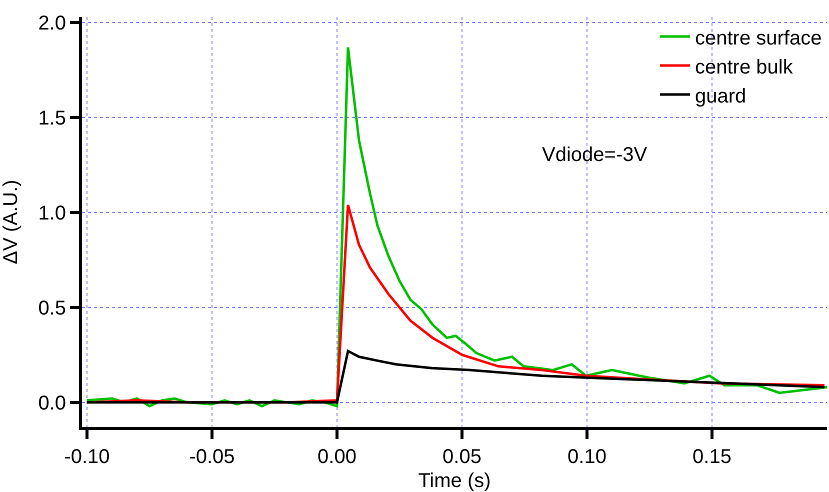  What do you see at coordinates (712, 457) in the screenshot?
I see `x-tick-label: 0.15` at bounding box center [712, 457].